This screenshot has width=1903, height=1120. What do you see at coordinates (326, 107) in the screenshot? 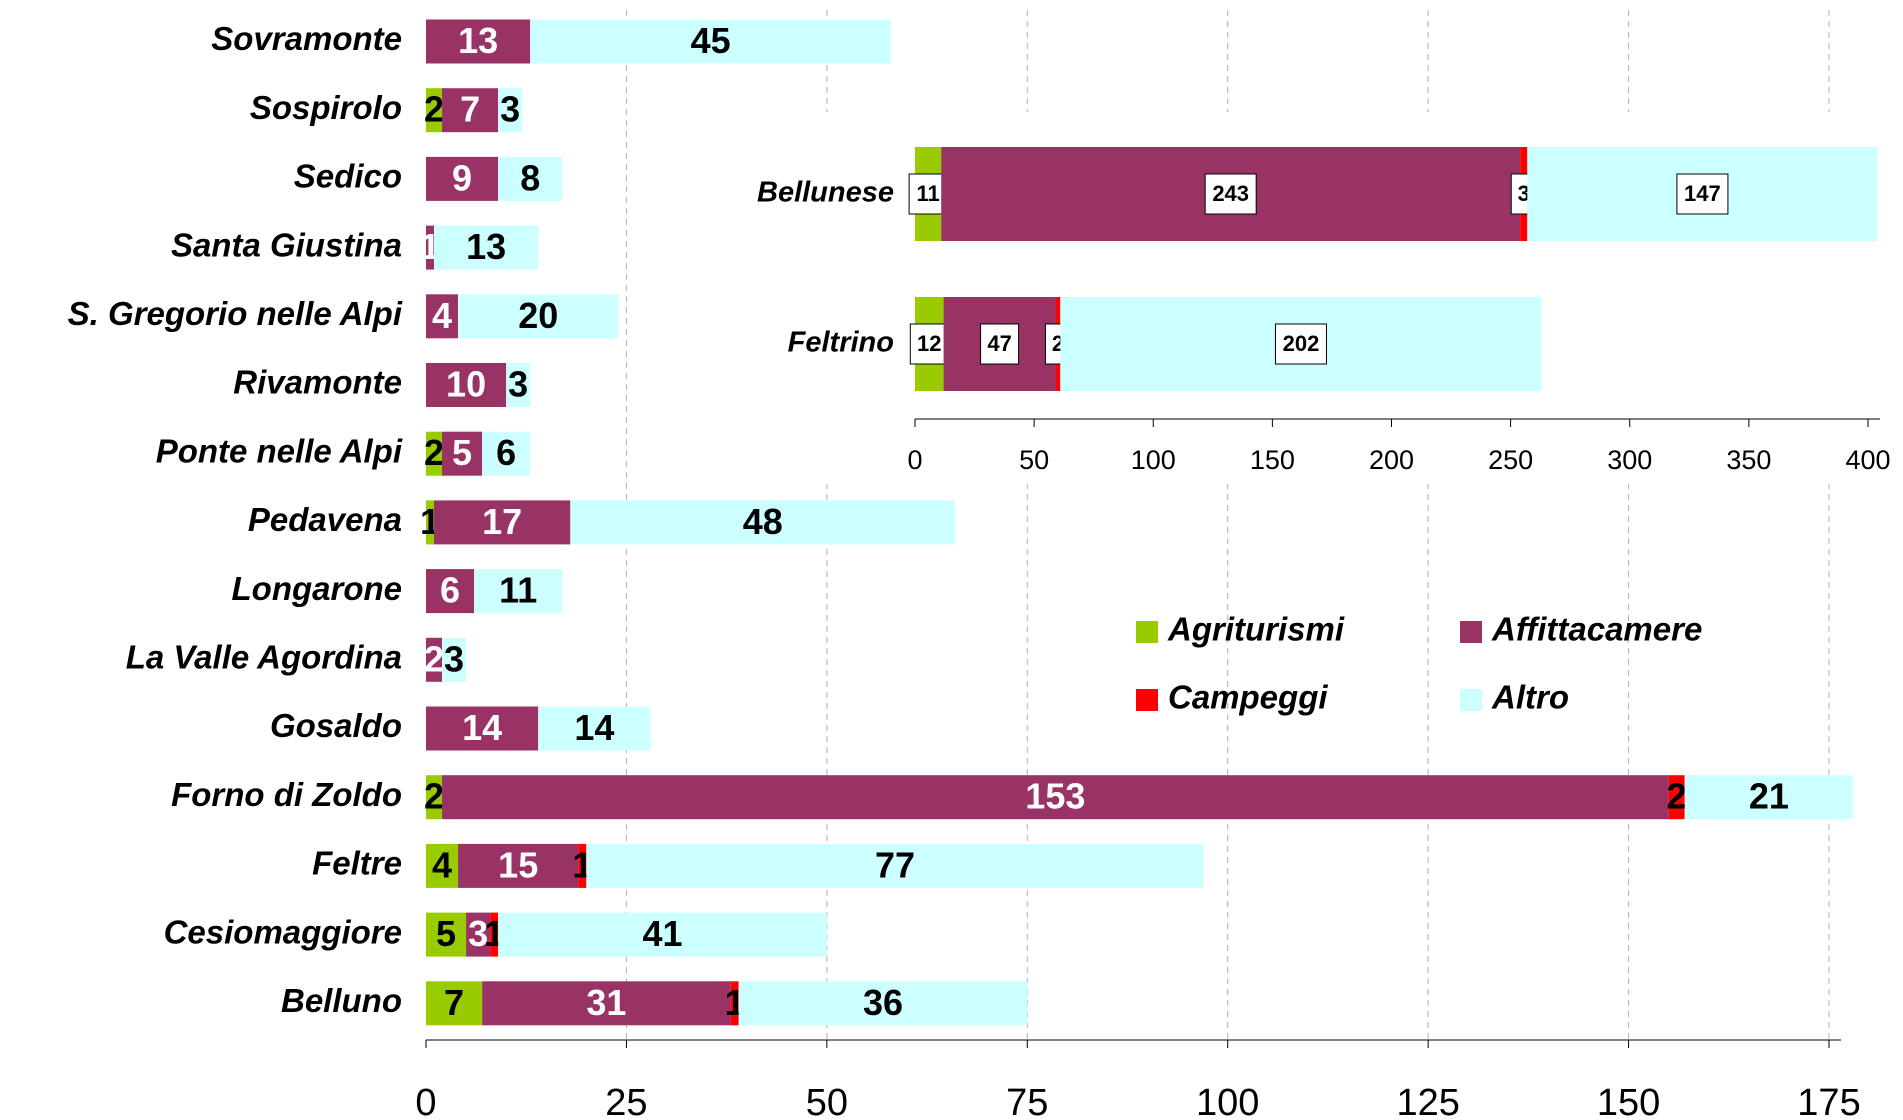
I see `category-label: Sospirolo` at bounding box center [326, 107].